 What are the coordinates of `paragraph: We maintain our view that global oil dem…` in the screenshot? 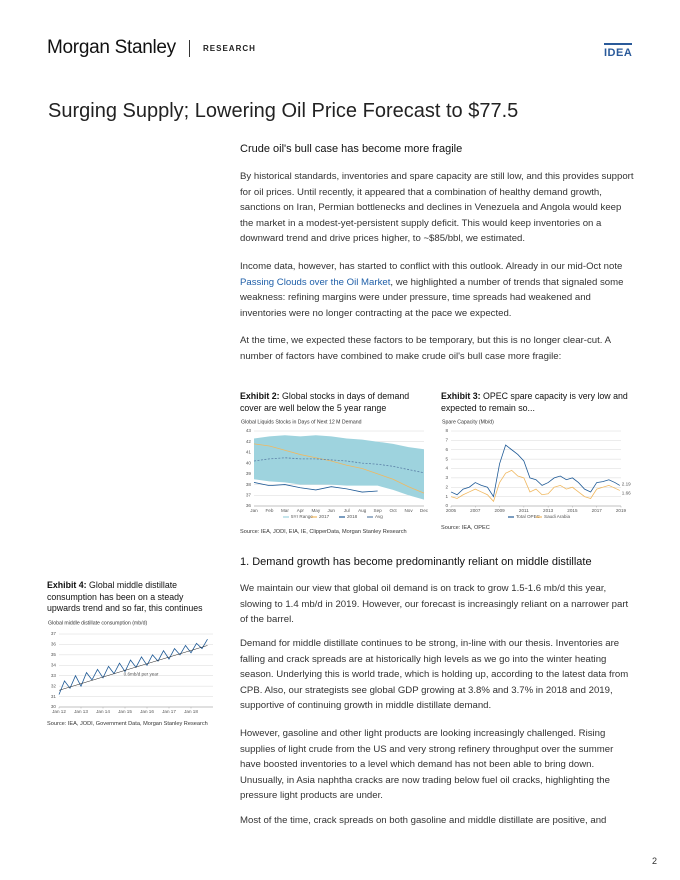 It's located at (434, 604).